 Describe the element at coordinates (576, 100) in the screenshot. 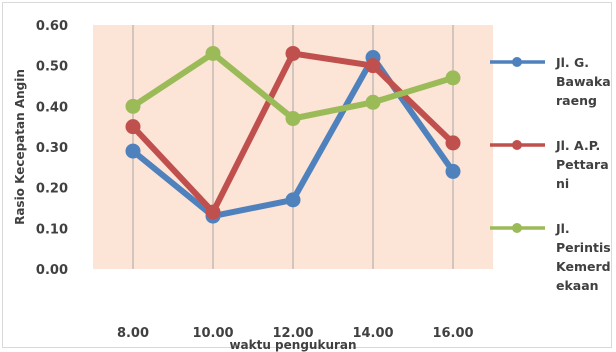

I see `legend-label: raeng` at that location.